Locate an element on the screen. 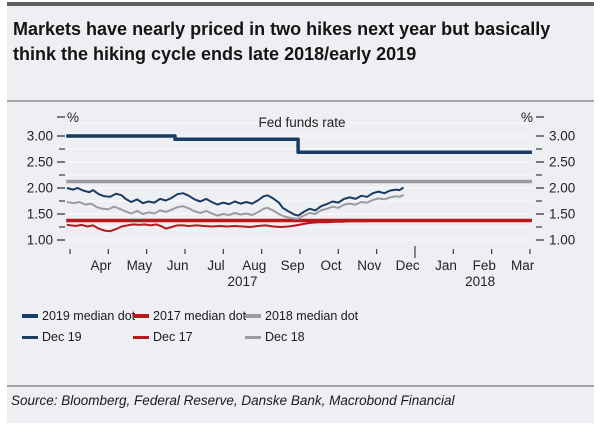  legend-item-2017-median-dot: 2017 median dot is located at coordinates (189, 316).